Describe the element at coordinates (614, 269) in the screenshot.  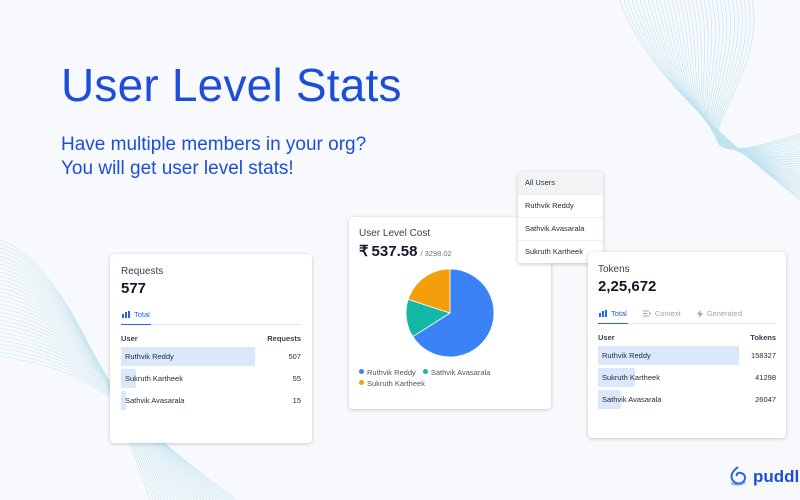
I see `tokens-label: Tokens` at that location.